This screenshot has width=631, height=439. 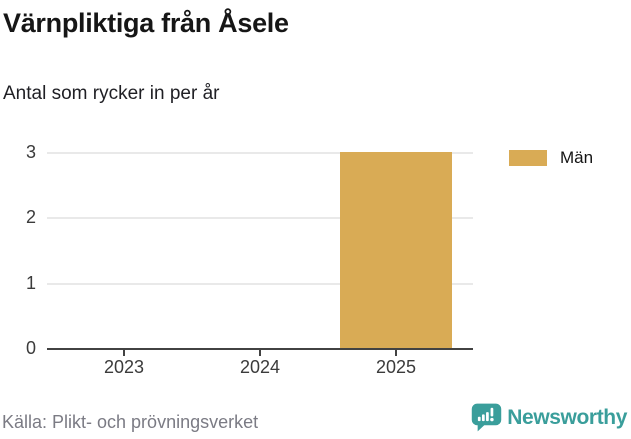 What do you see at coordinates (260, 367) in the screenshot?
I see `x-tick-label-2024: 2024` at bounding box center [260, 367].